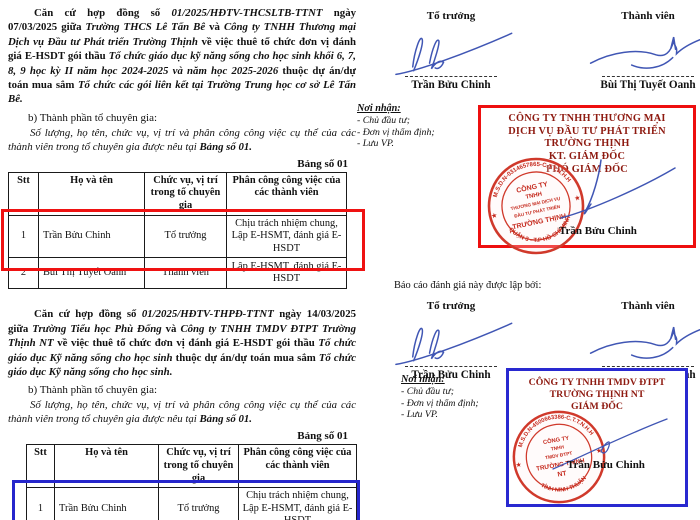  I want to click on table-label-2: Bảng số 01, so click(322, 436).